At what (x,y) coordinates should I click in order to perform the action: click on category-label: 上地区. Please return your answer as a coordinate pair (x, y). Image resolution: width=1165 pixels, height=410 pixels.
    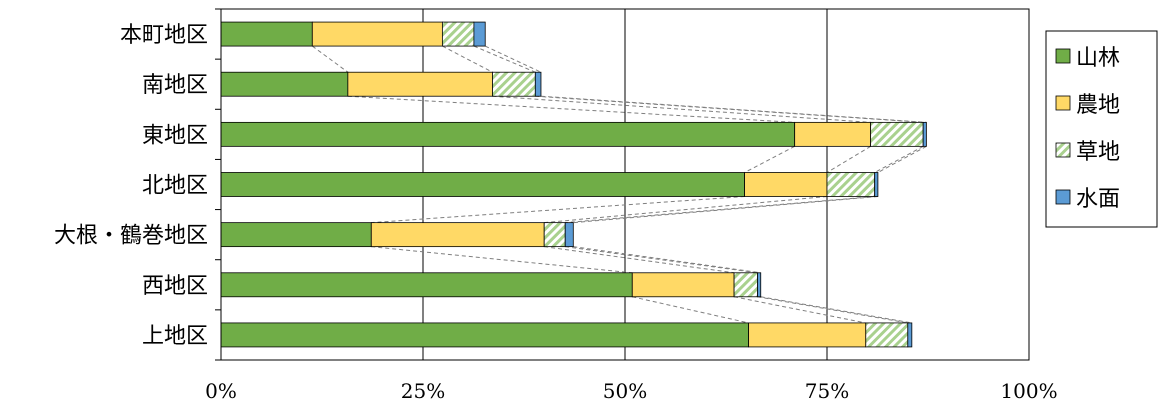
    Looking at the image, I should click on (175, 336).